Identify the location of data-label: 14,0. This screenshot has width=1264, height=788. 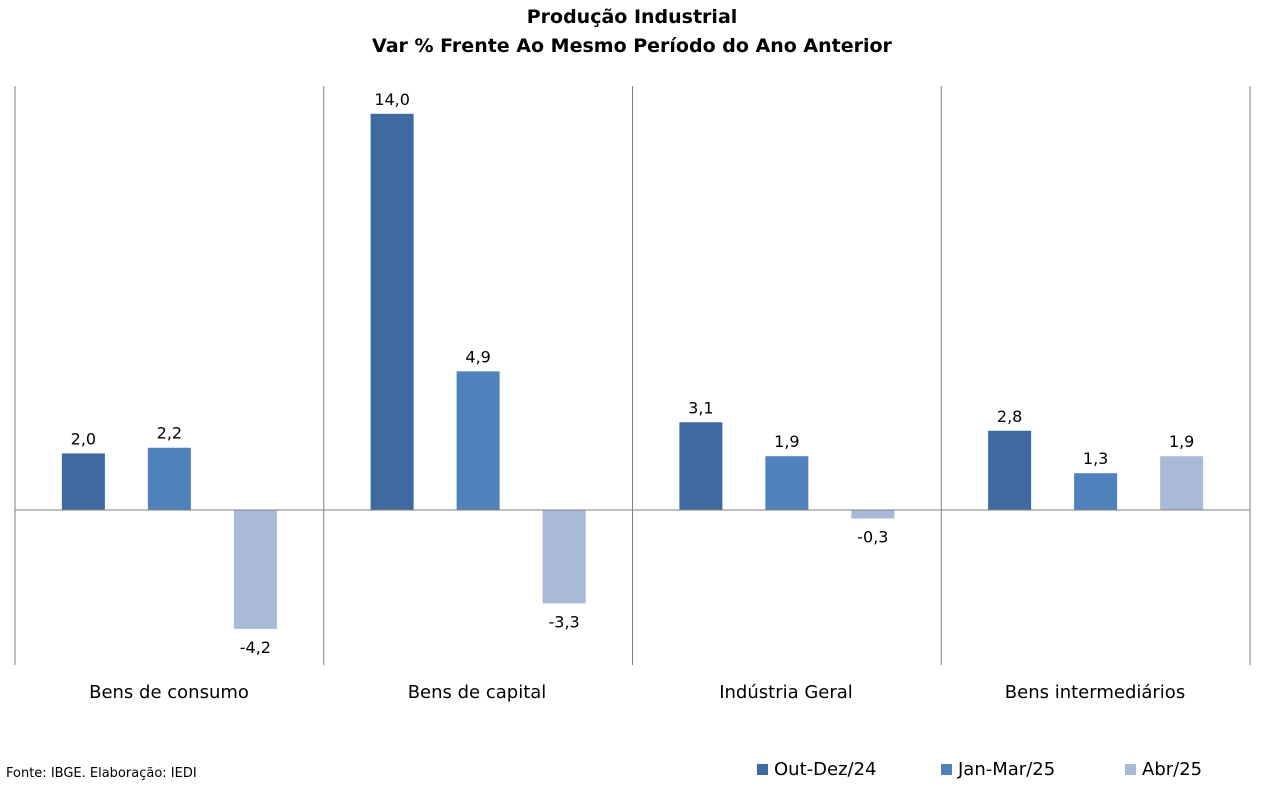
(392, 99).